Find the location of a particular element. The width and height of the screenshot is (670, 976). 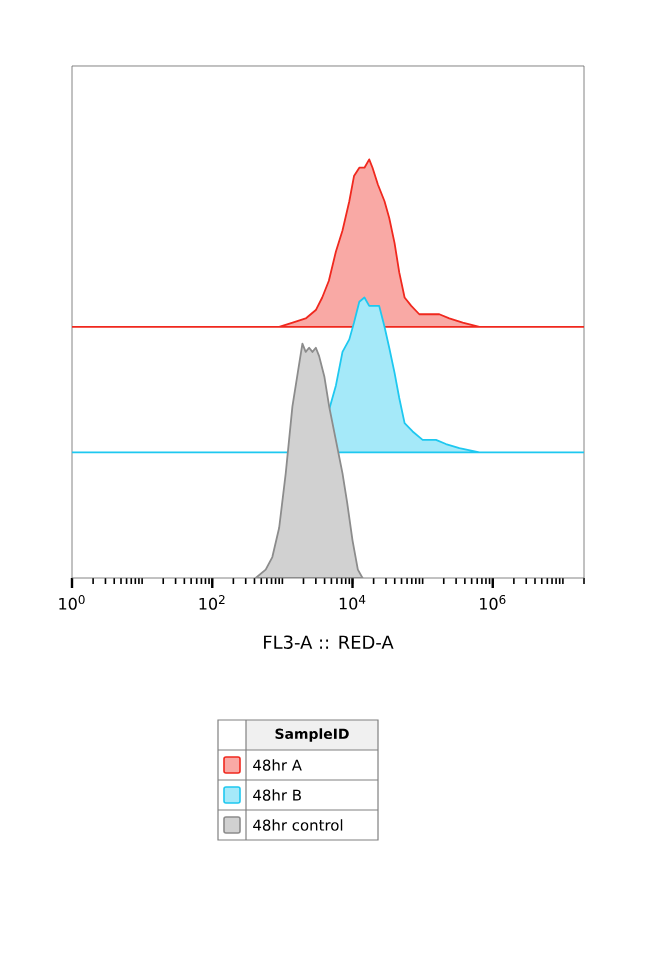

x-axis-title: FL3-A :: RED-A is located at coordinates (329, 642).